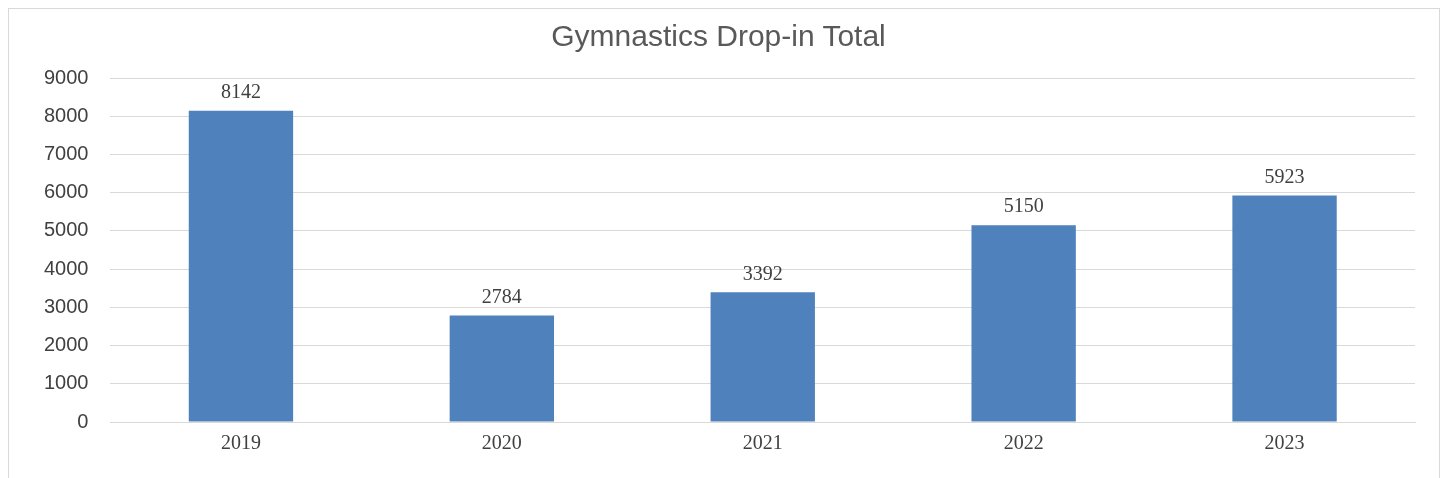  What do you see at coordinates (240, 91) in the screenshot?
I see `data-label: 8142` at bounding box center [240, 91].